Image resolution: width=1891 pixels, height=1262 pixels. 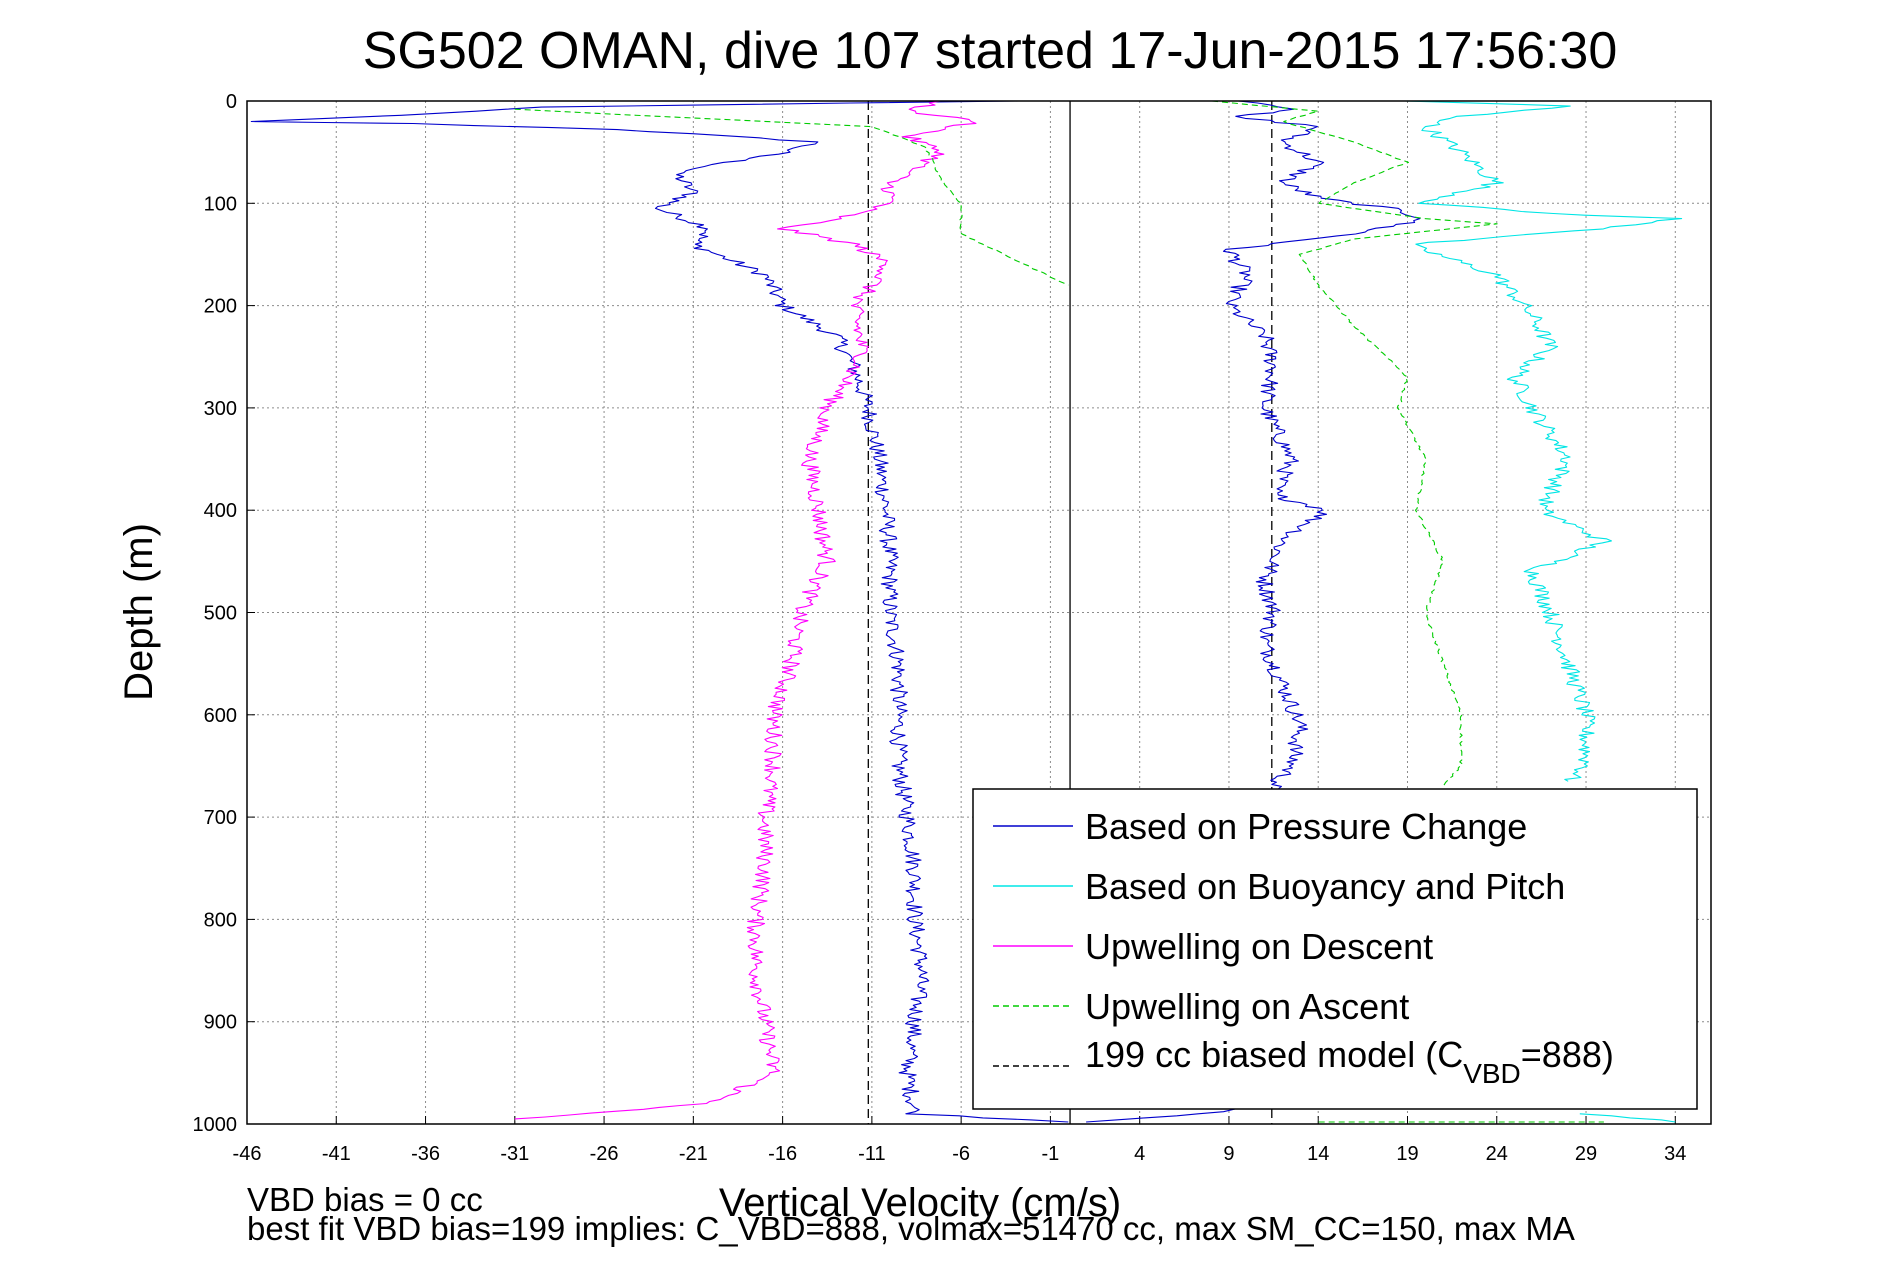 What do you see at coordinates (1318, 1154) in the screenshot?
I see `x-tick-label: 14` at bounding box center [1318, 1154].